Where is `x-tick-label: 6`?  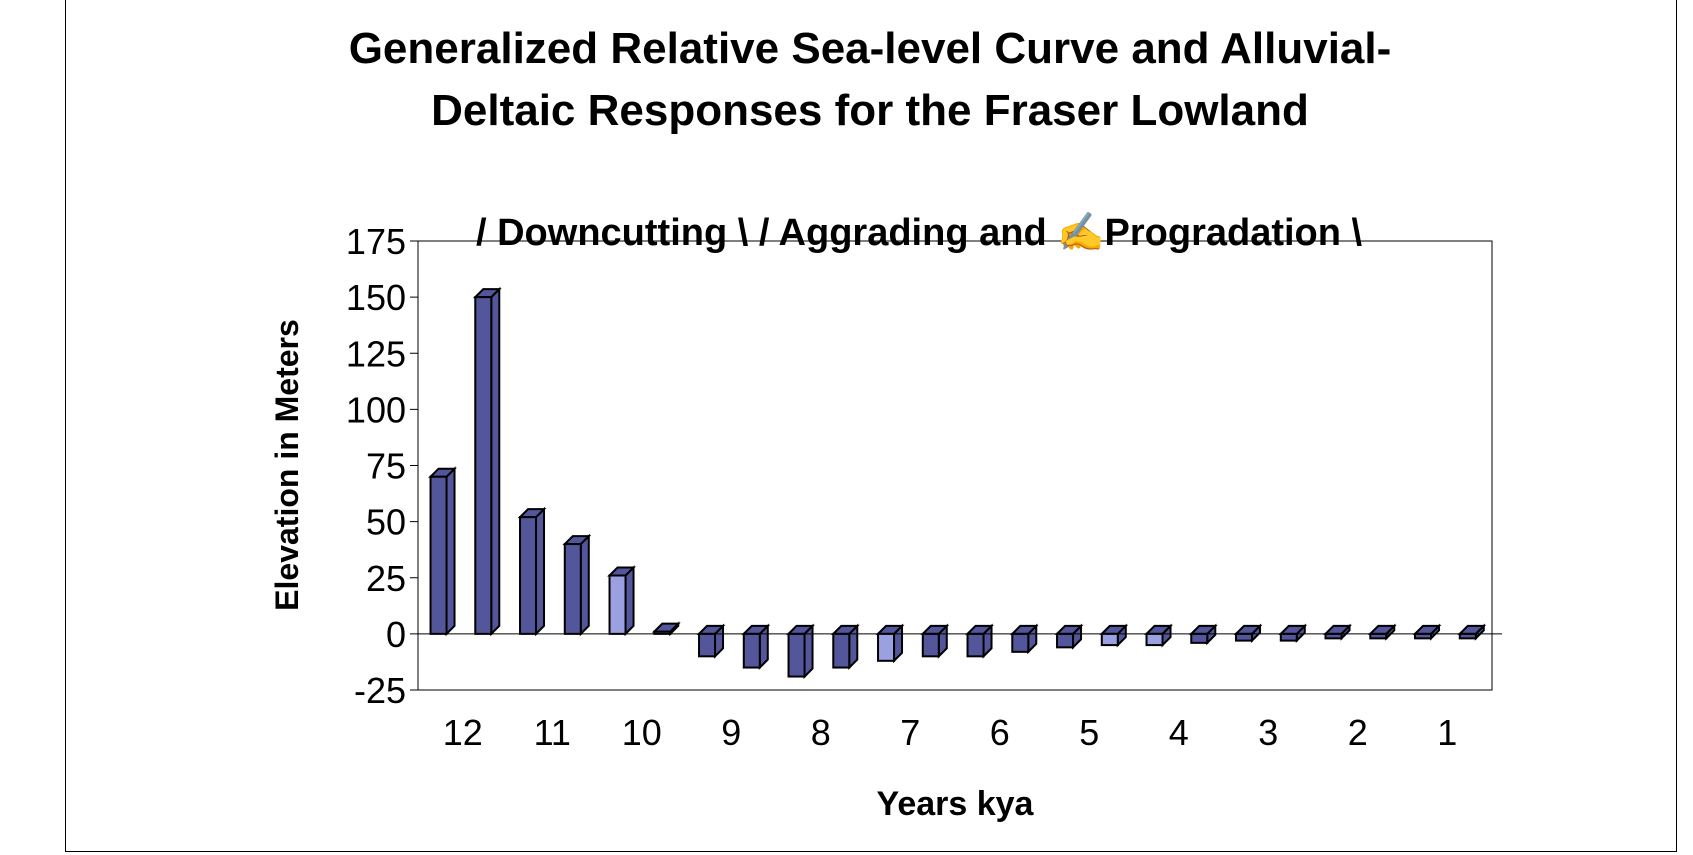
x-tick-label: 6 is located at coordinates (1000, 732).